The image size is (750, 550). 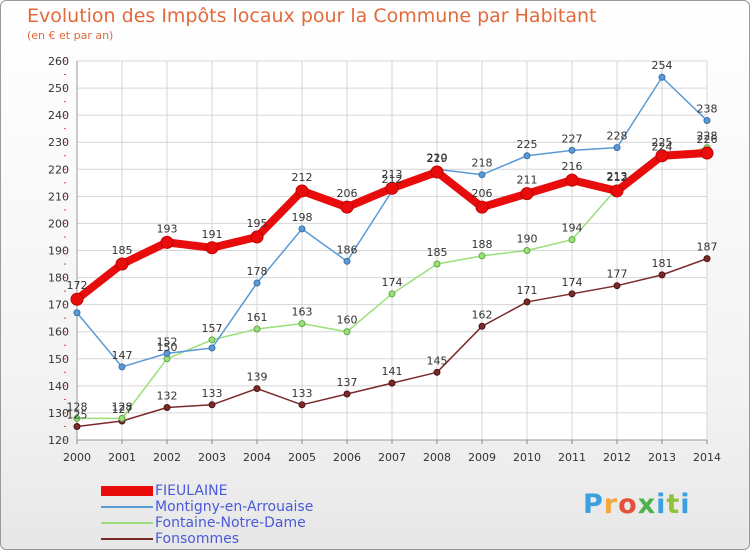 What do you see at coordinates (572, 457) in the screenshot?
I see `x-tick-label: 2011` at bounding box center [572, 457].